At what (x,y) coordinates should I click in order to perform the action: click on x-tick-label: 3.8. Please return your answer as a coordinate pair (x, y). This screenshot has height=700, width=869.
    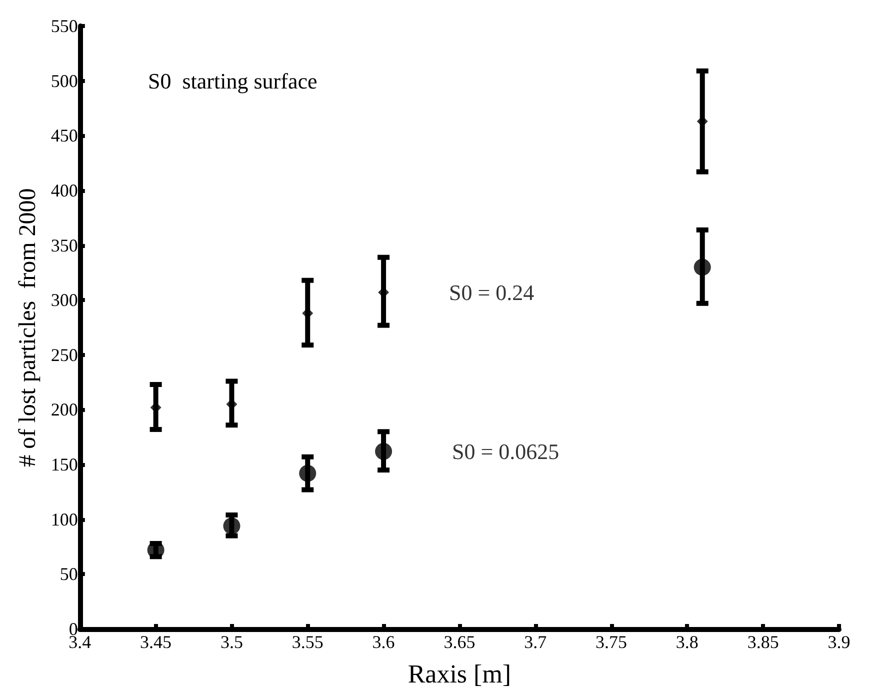
    Looking at the image, I should click on (687, 642).